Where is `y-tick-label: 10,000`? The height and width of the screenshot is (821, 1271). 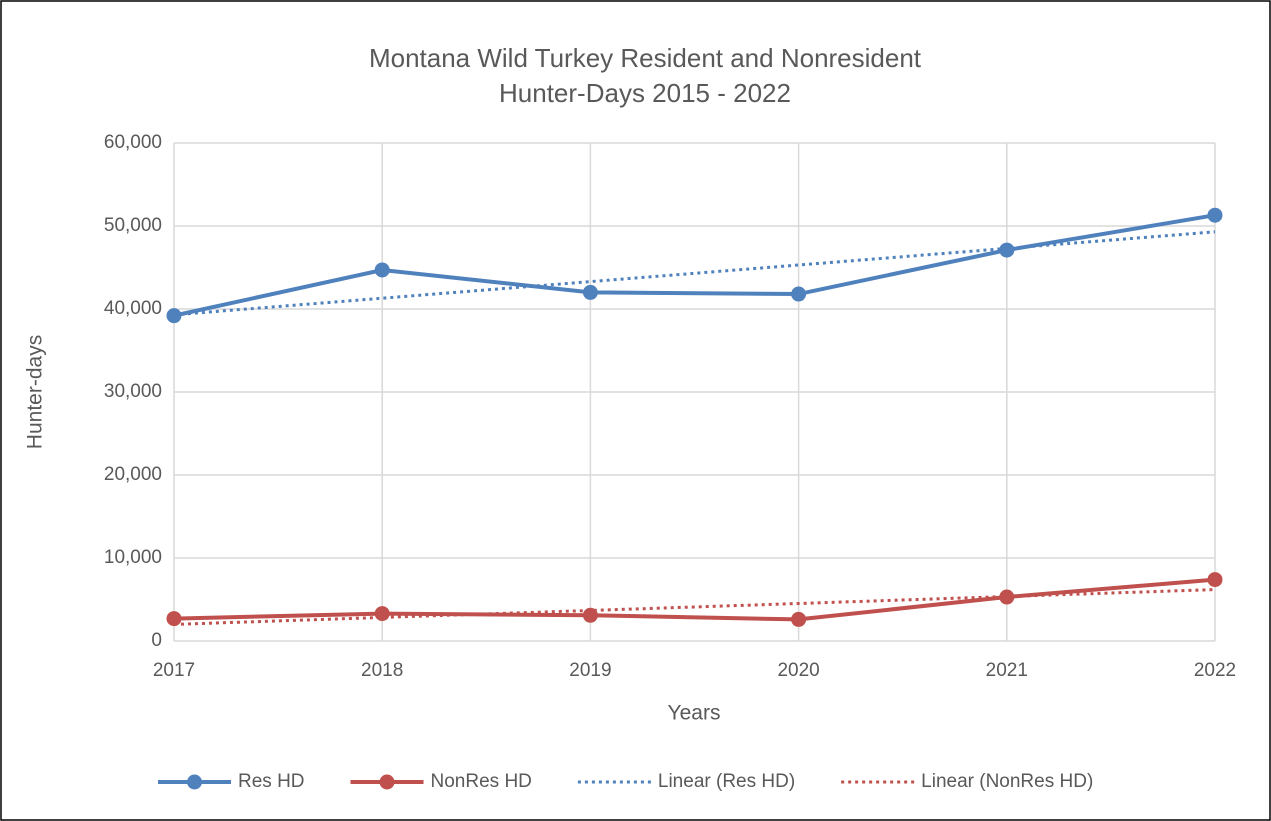
y-tick-label: 10,000 is located at coordinates (133, 557).